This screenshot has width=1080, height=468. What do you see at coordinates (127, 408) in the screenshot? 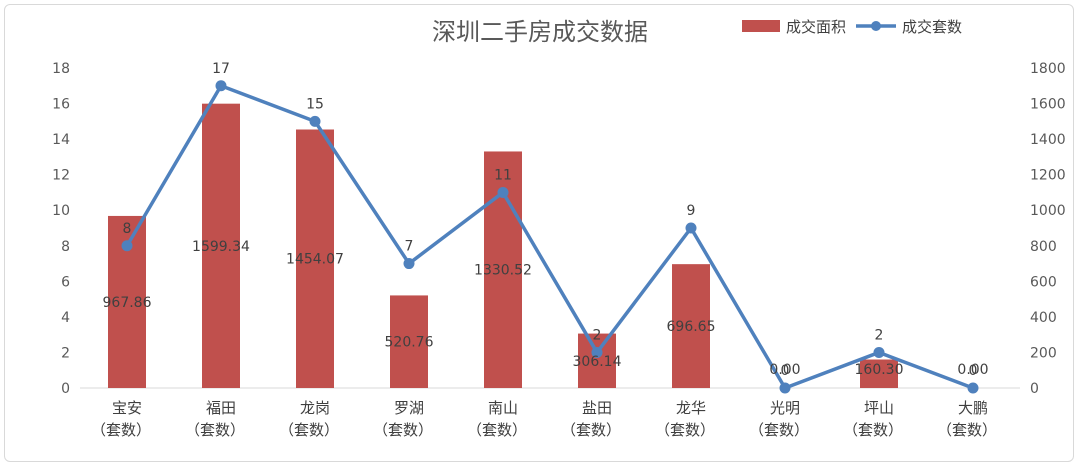
I see `category-label: 宝安` at bounding box center [127, 408].